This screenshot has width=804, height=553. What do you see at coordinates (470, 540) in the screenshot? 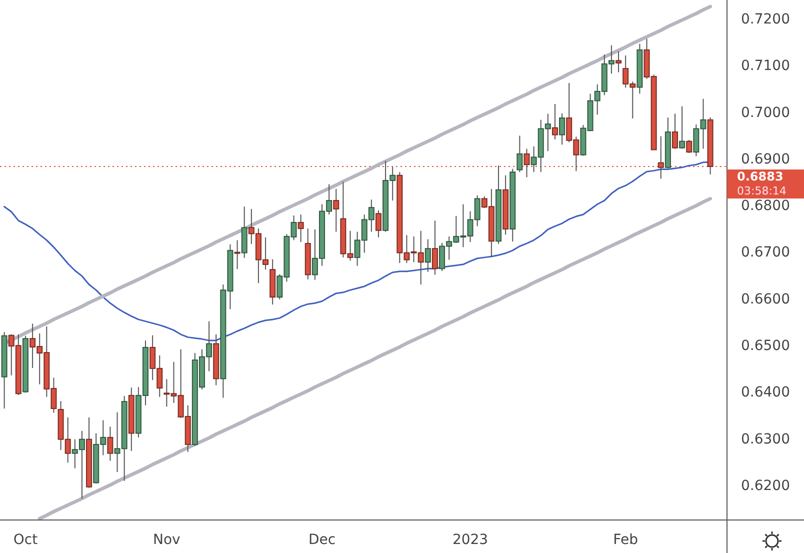
I see `x-tick-label: 2023` at bounding box center [470, 540].